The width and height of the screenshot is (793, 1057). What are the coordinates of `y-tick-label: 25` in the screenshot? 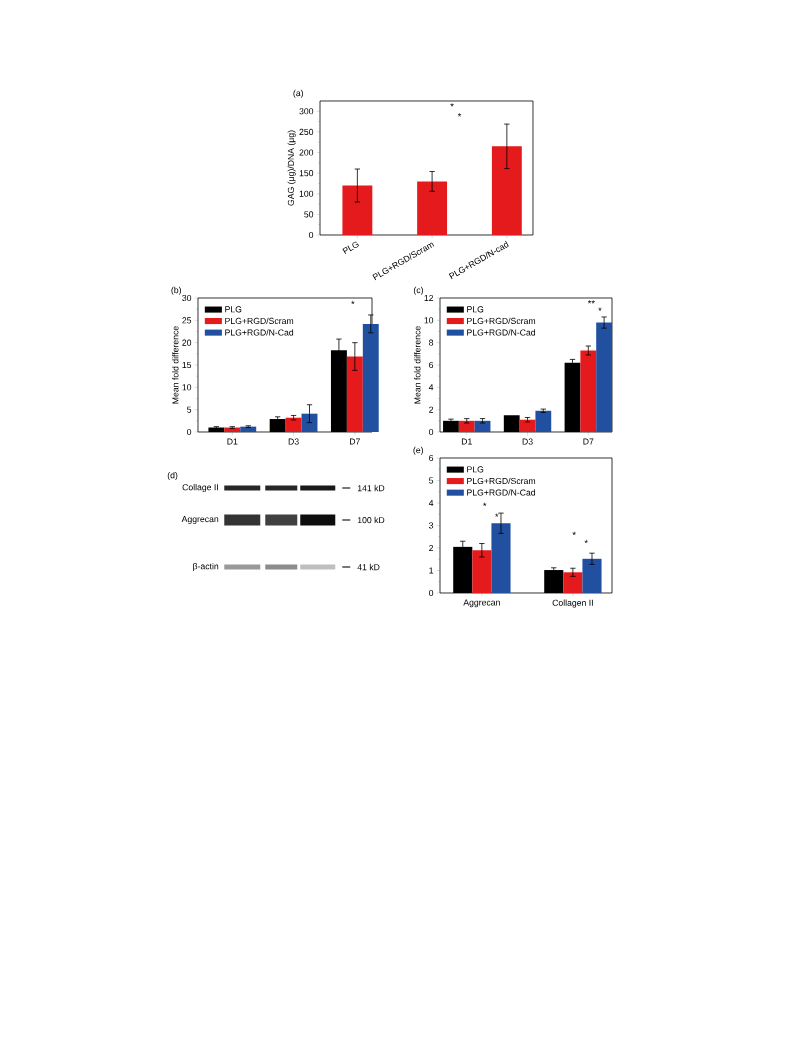 It's located at (187, 320).